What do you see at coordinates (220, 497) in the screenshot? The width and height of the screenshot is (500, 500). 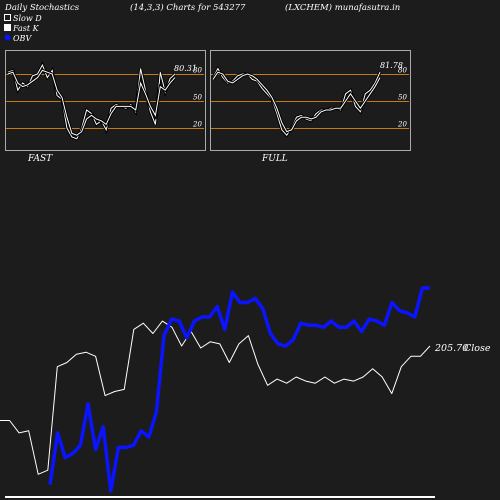 I see `obv-baseline` at bounding box center [220, 497].